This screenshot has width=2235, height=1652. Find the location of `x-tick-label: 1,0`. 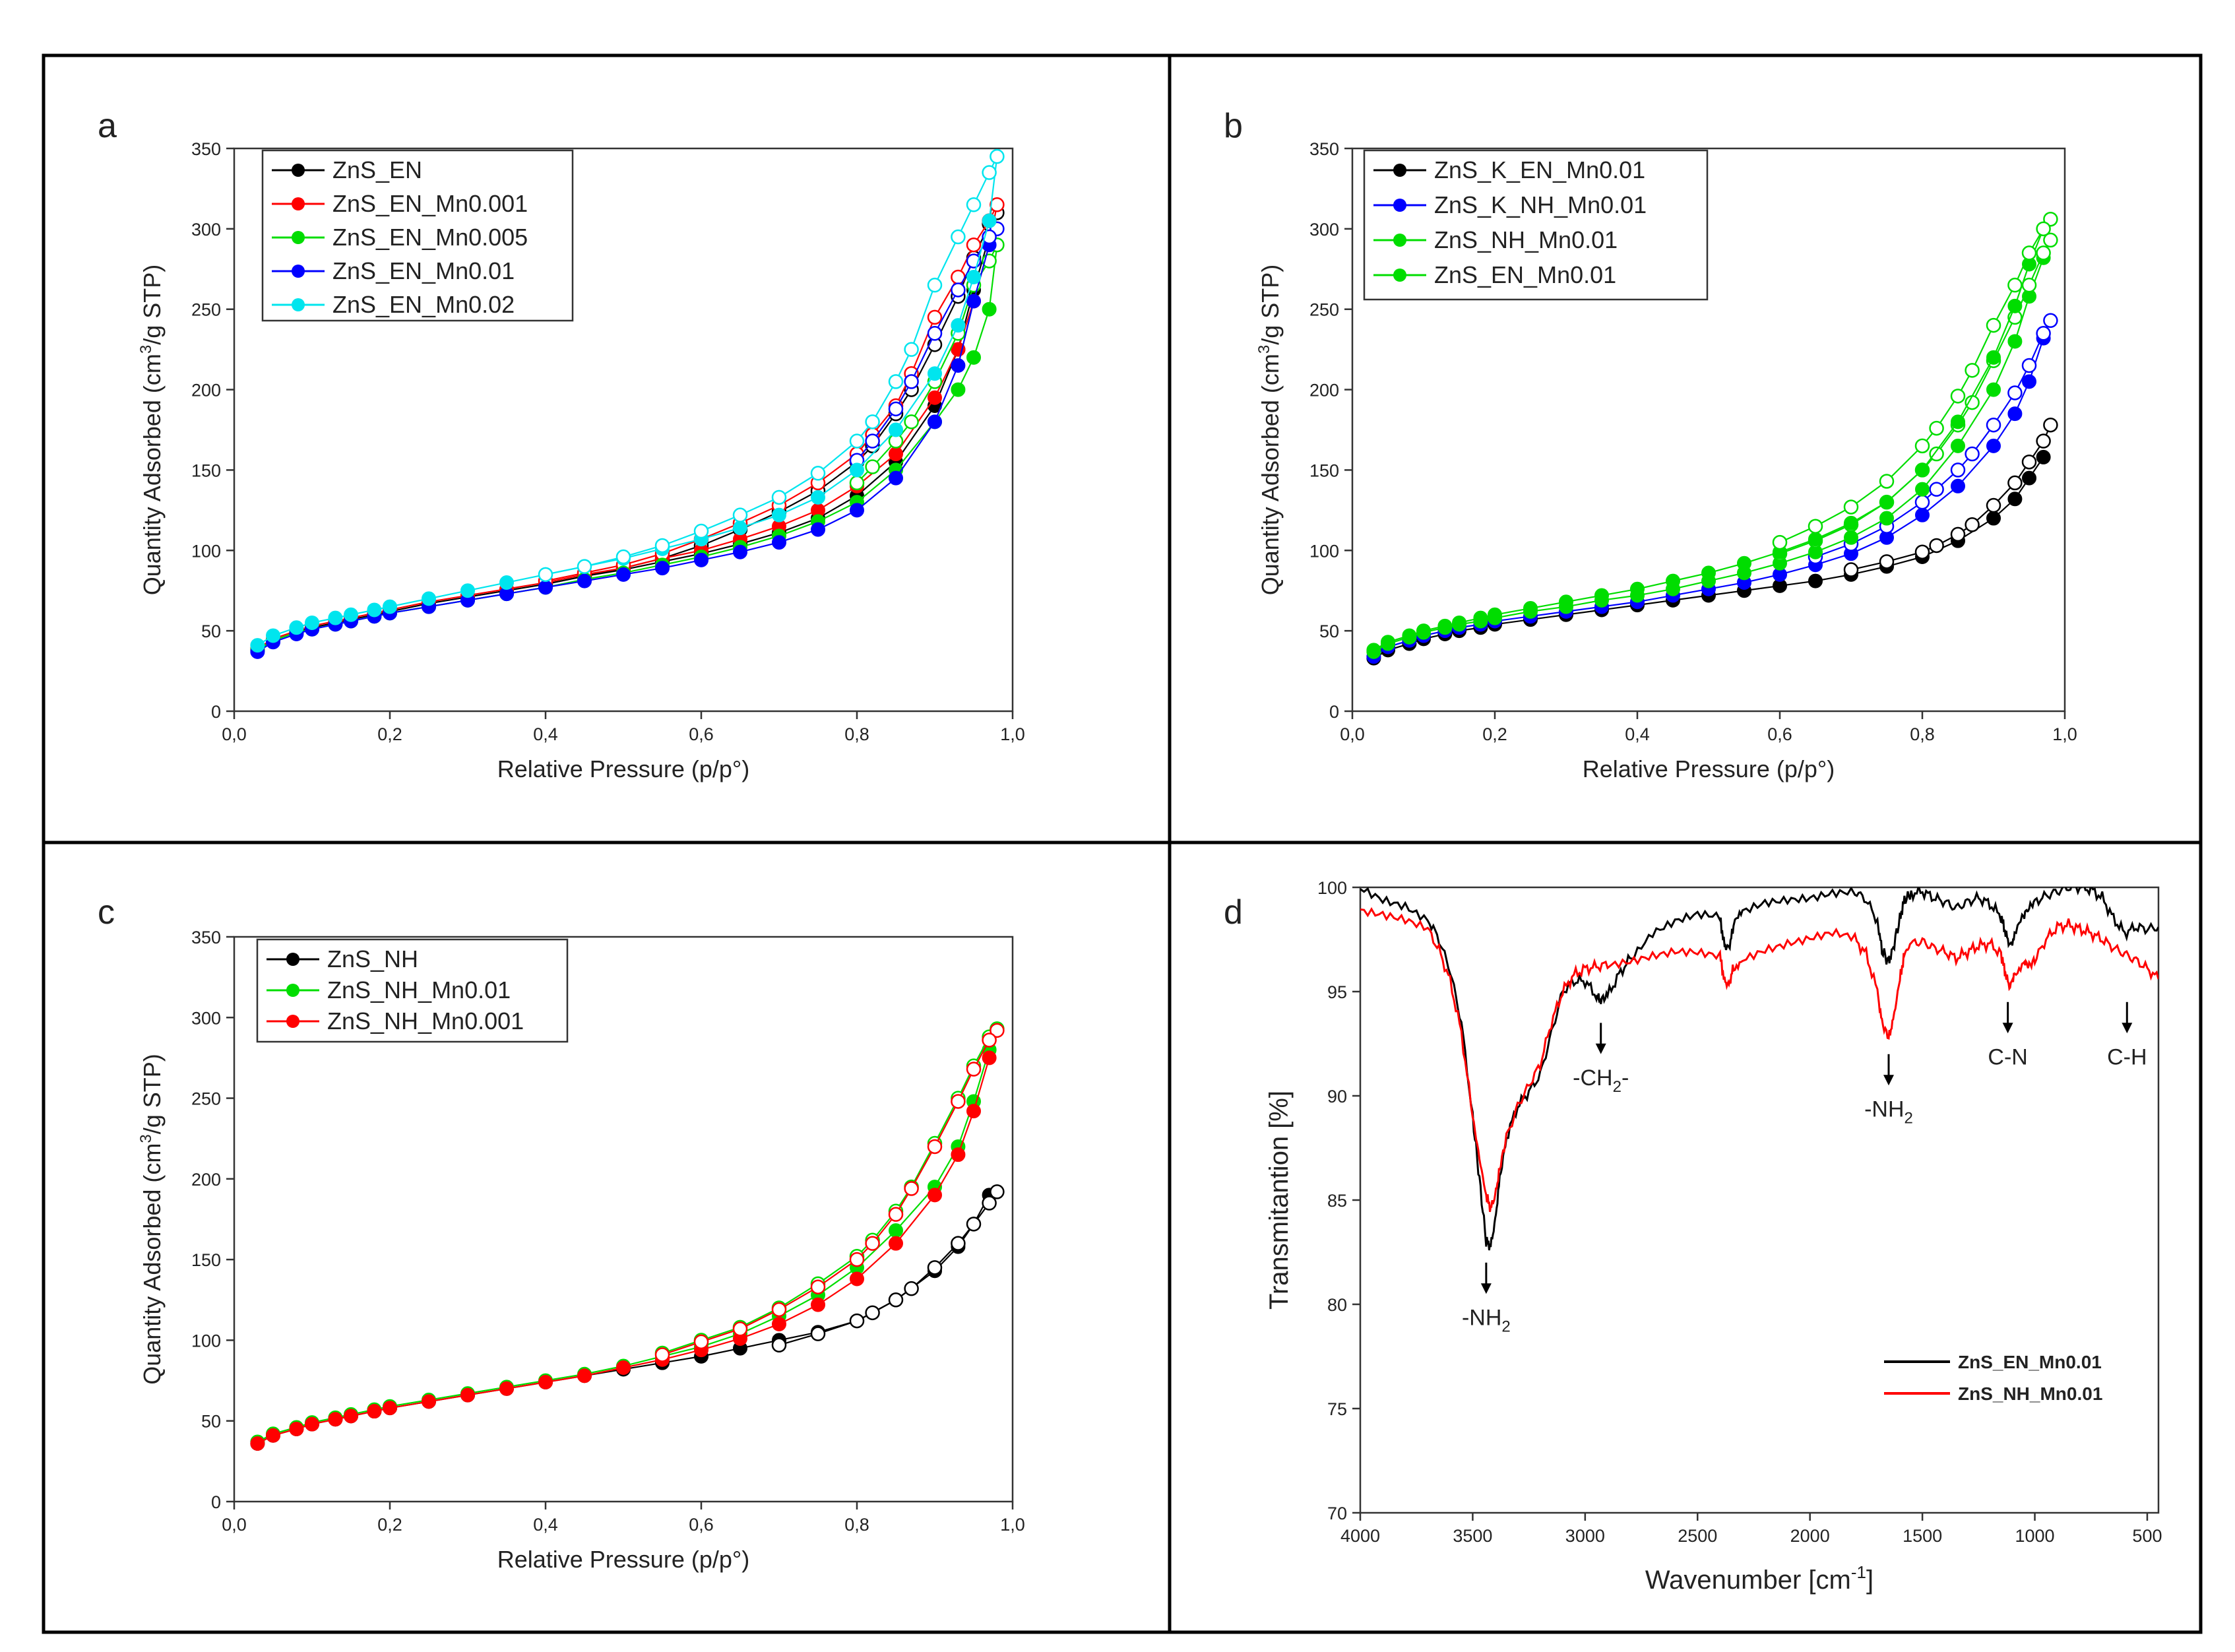

x-tick-label: 1,0 is located at coordinates (1012, 734).